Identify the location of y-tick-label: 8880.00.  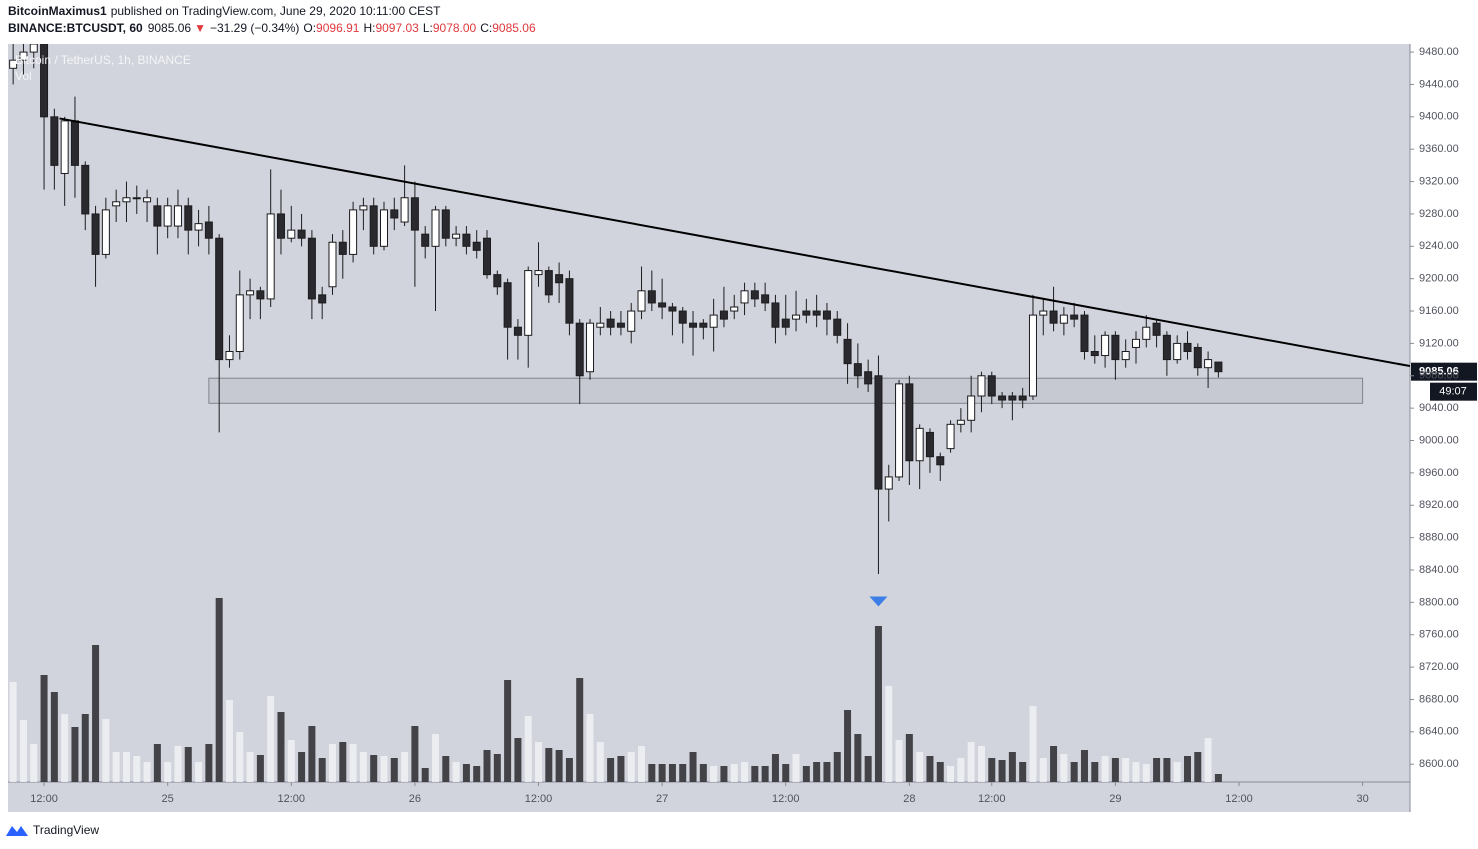
(1439, 538).